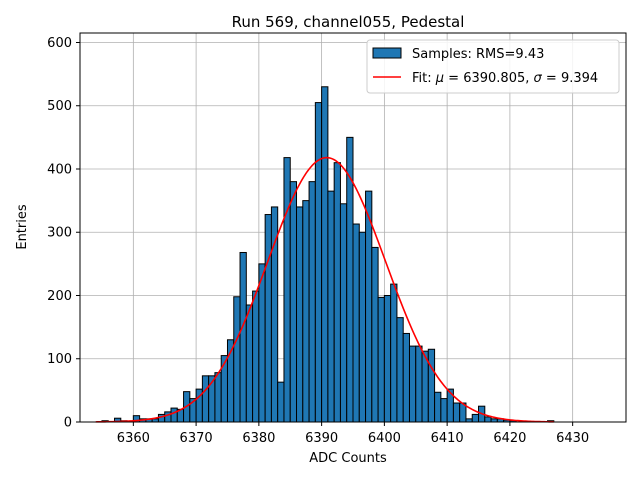 This screenshot has width=640, height=480. I want to click on x-tick-label: 6360, so click(133, 438).